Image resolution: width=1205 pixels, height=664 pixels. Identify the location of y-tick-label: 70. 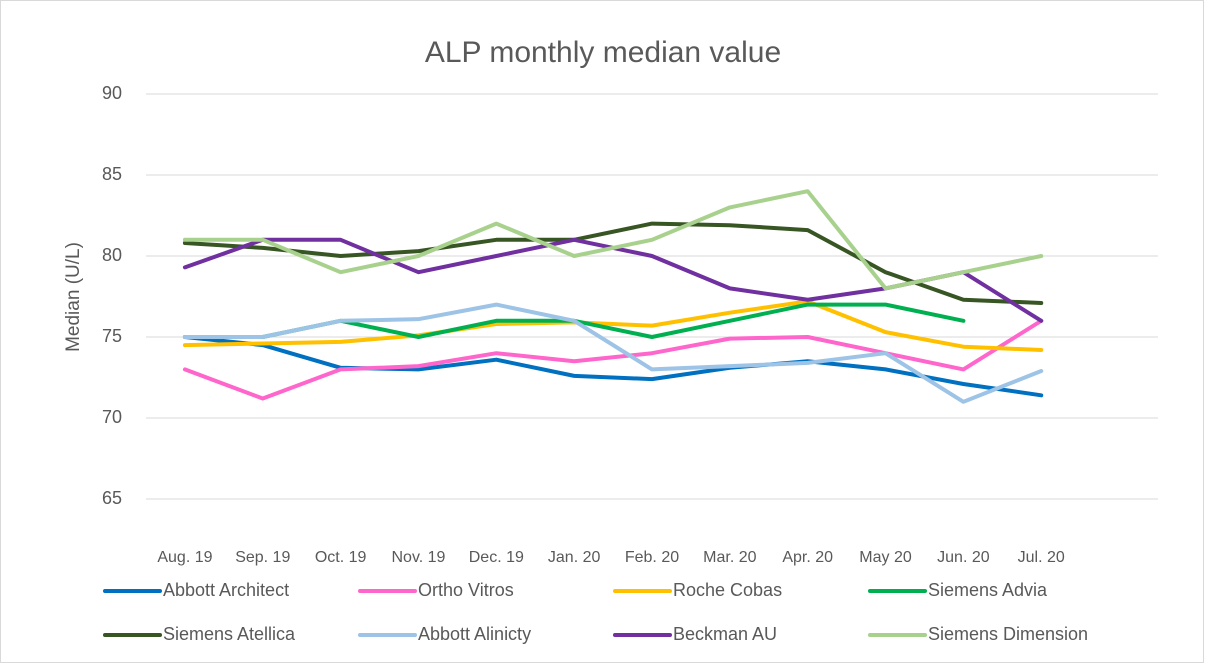
(112, 417).